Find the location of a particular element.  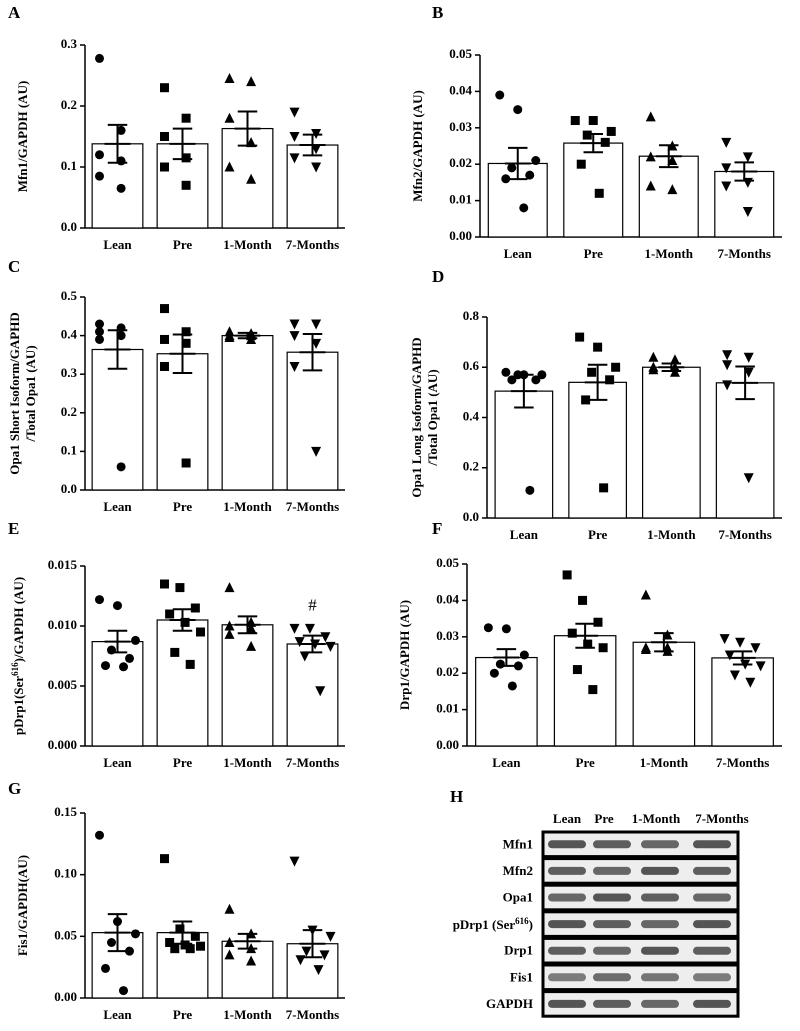

y-tick-label: 0.5 is located at coordinates (69, 295).